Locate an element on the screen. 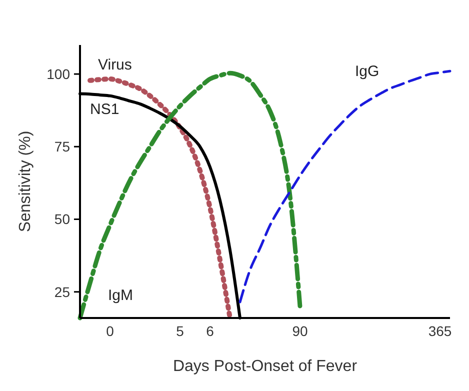 This screenshot has width=469, height=391. y-tick-label: 100 is located at coordinates (58, 74).